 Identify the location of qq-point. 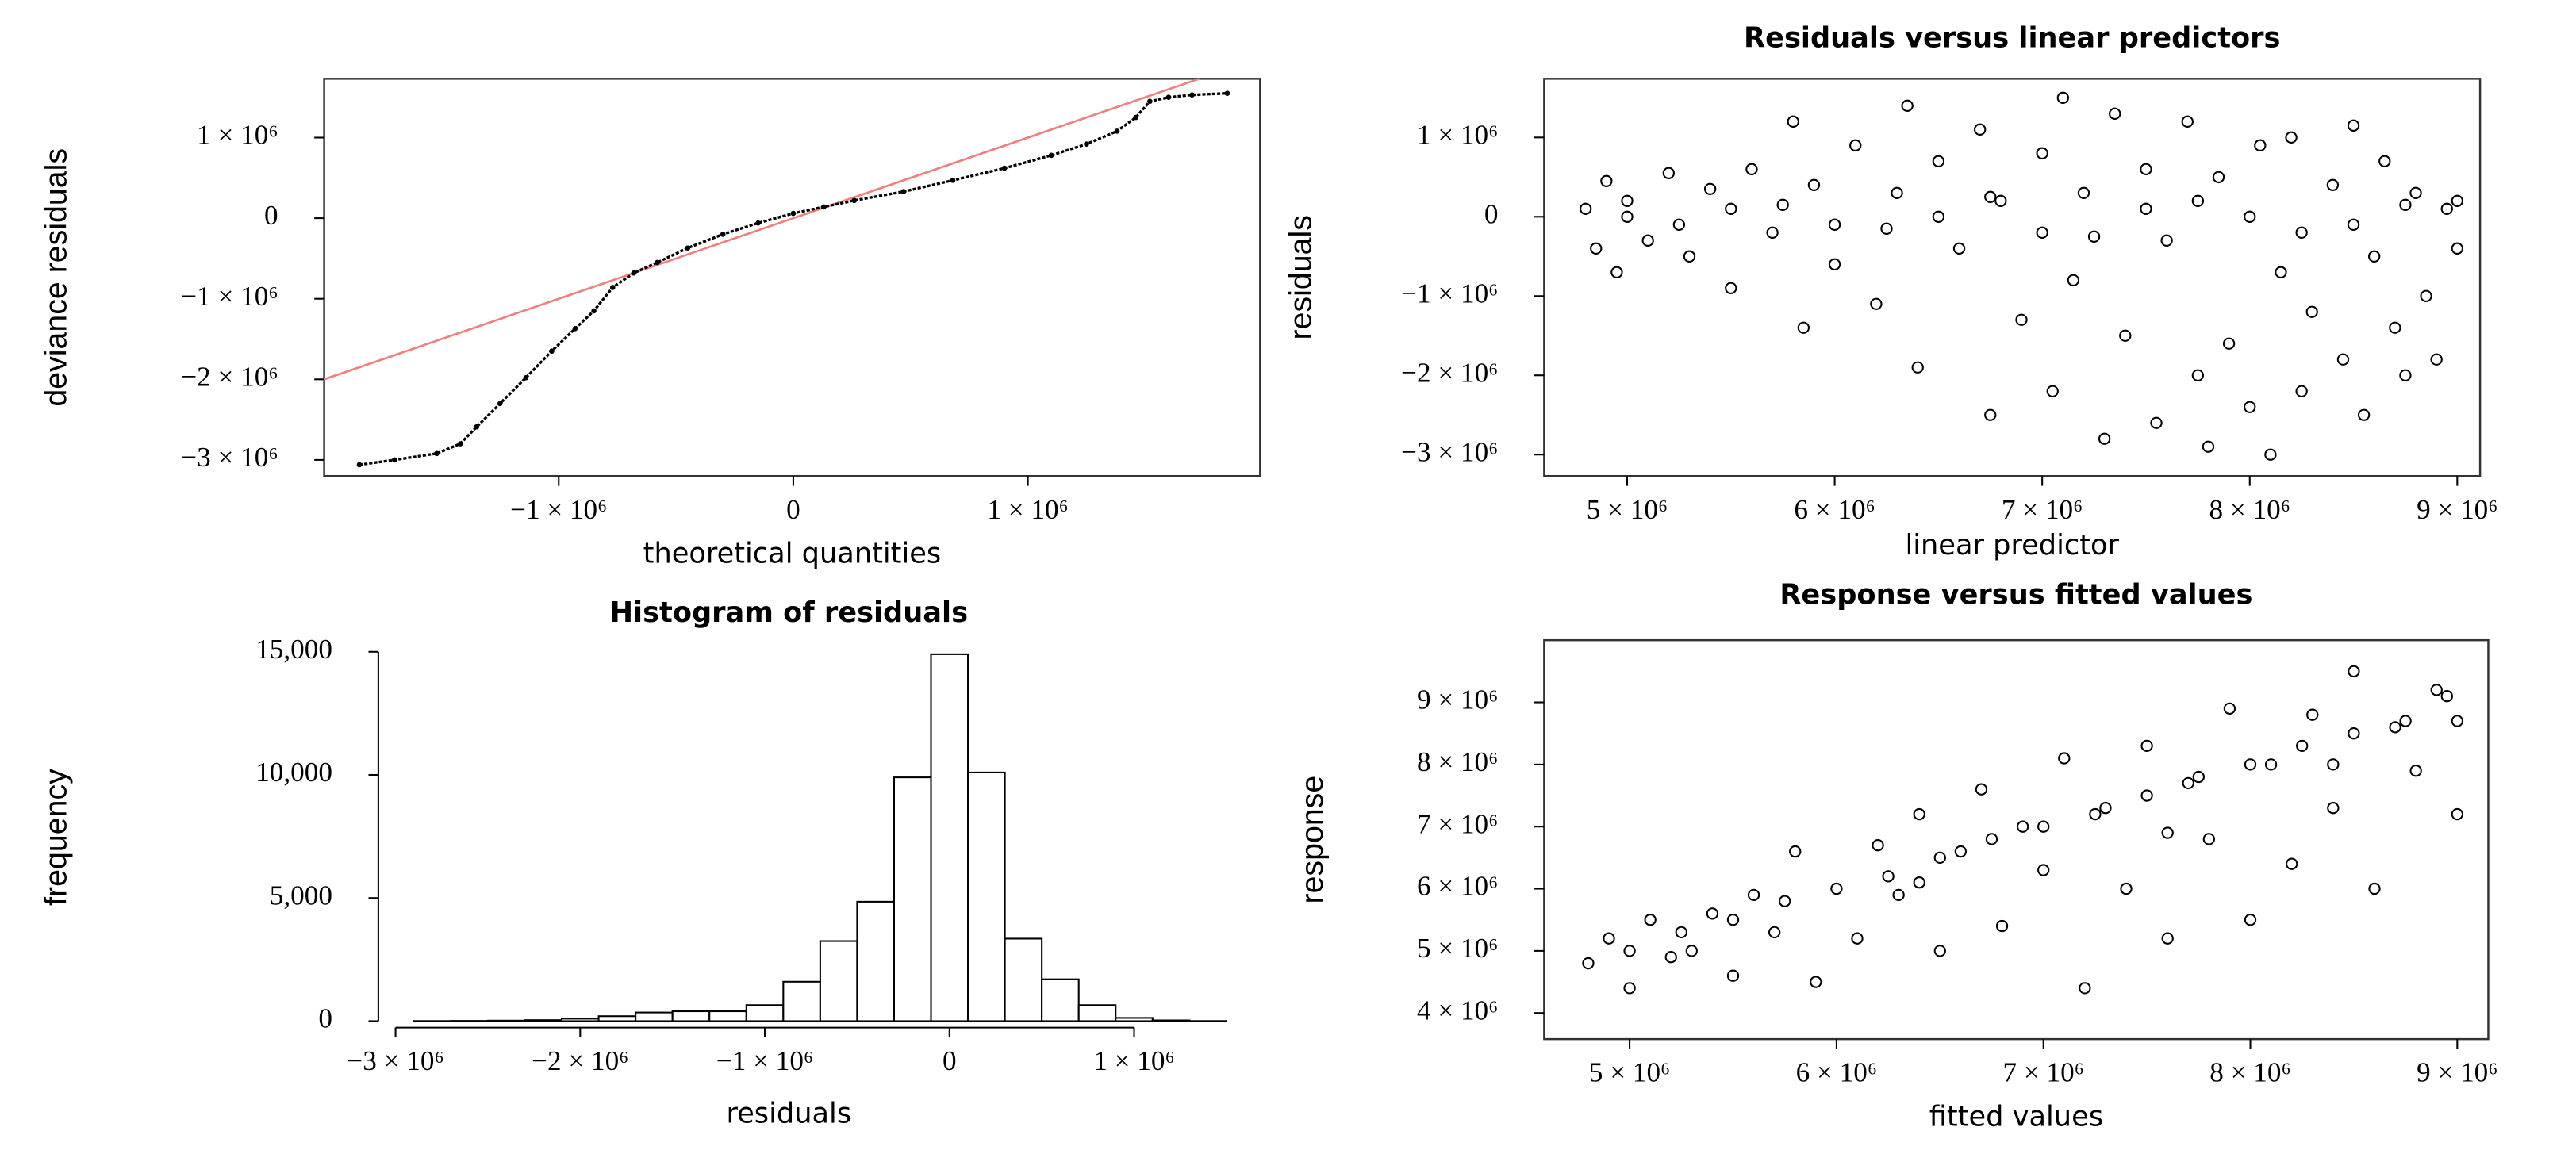
(1227, 93).